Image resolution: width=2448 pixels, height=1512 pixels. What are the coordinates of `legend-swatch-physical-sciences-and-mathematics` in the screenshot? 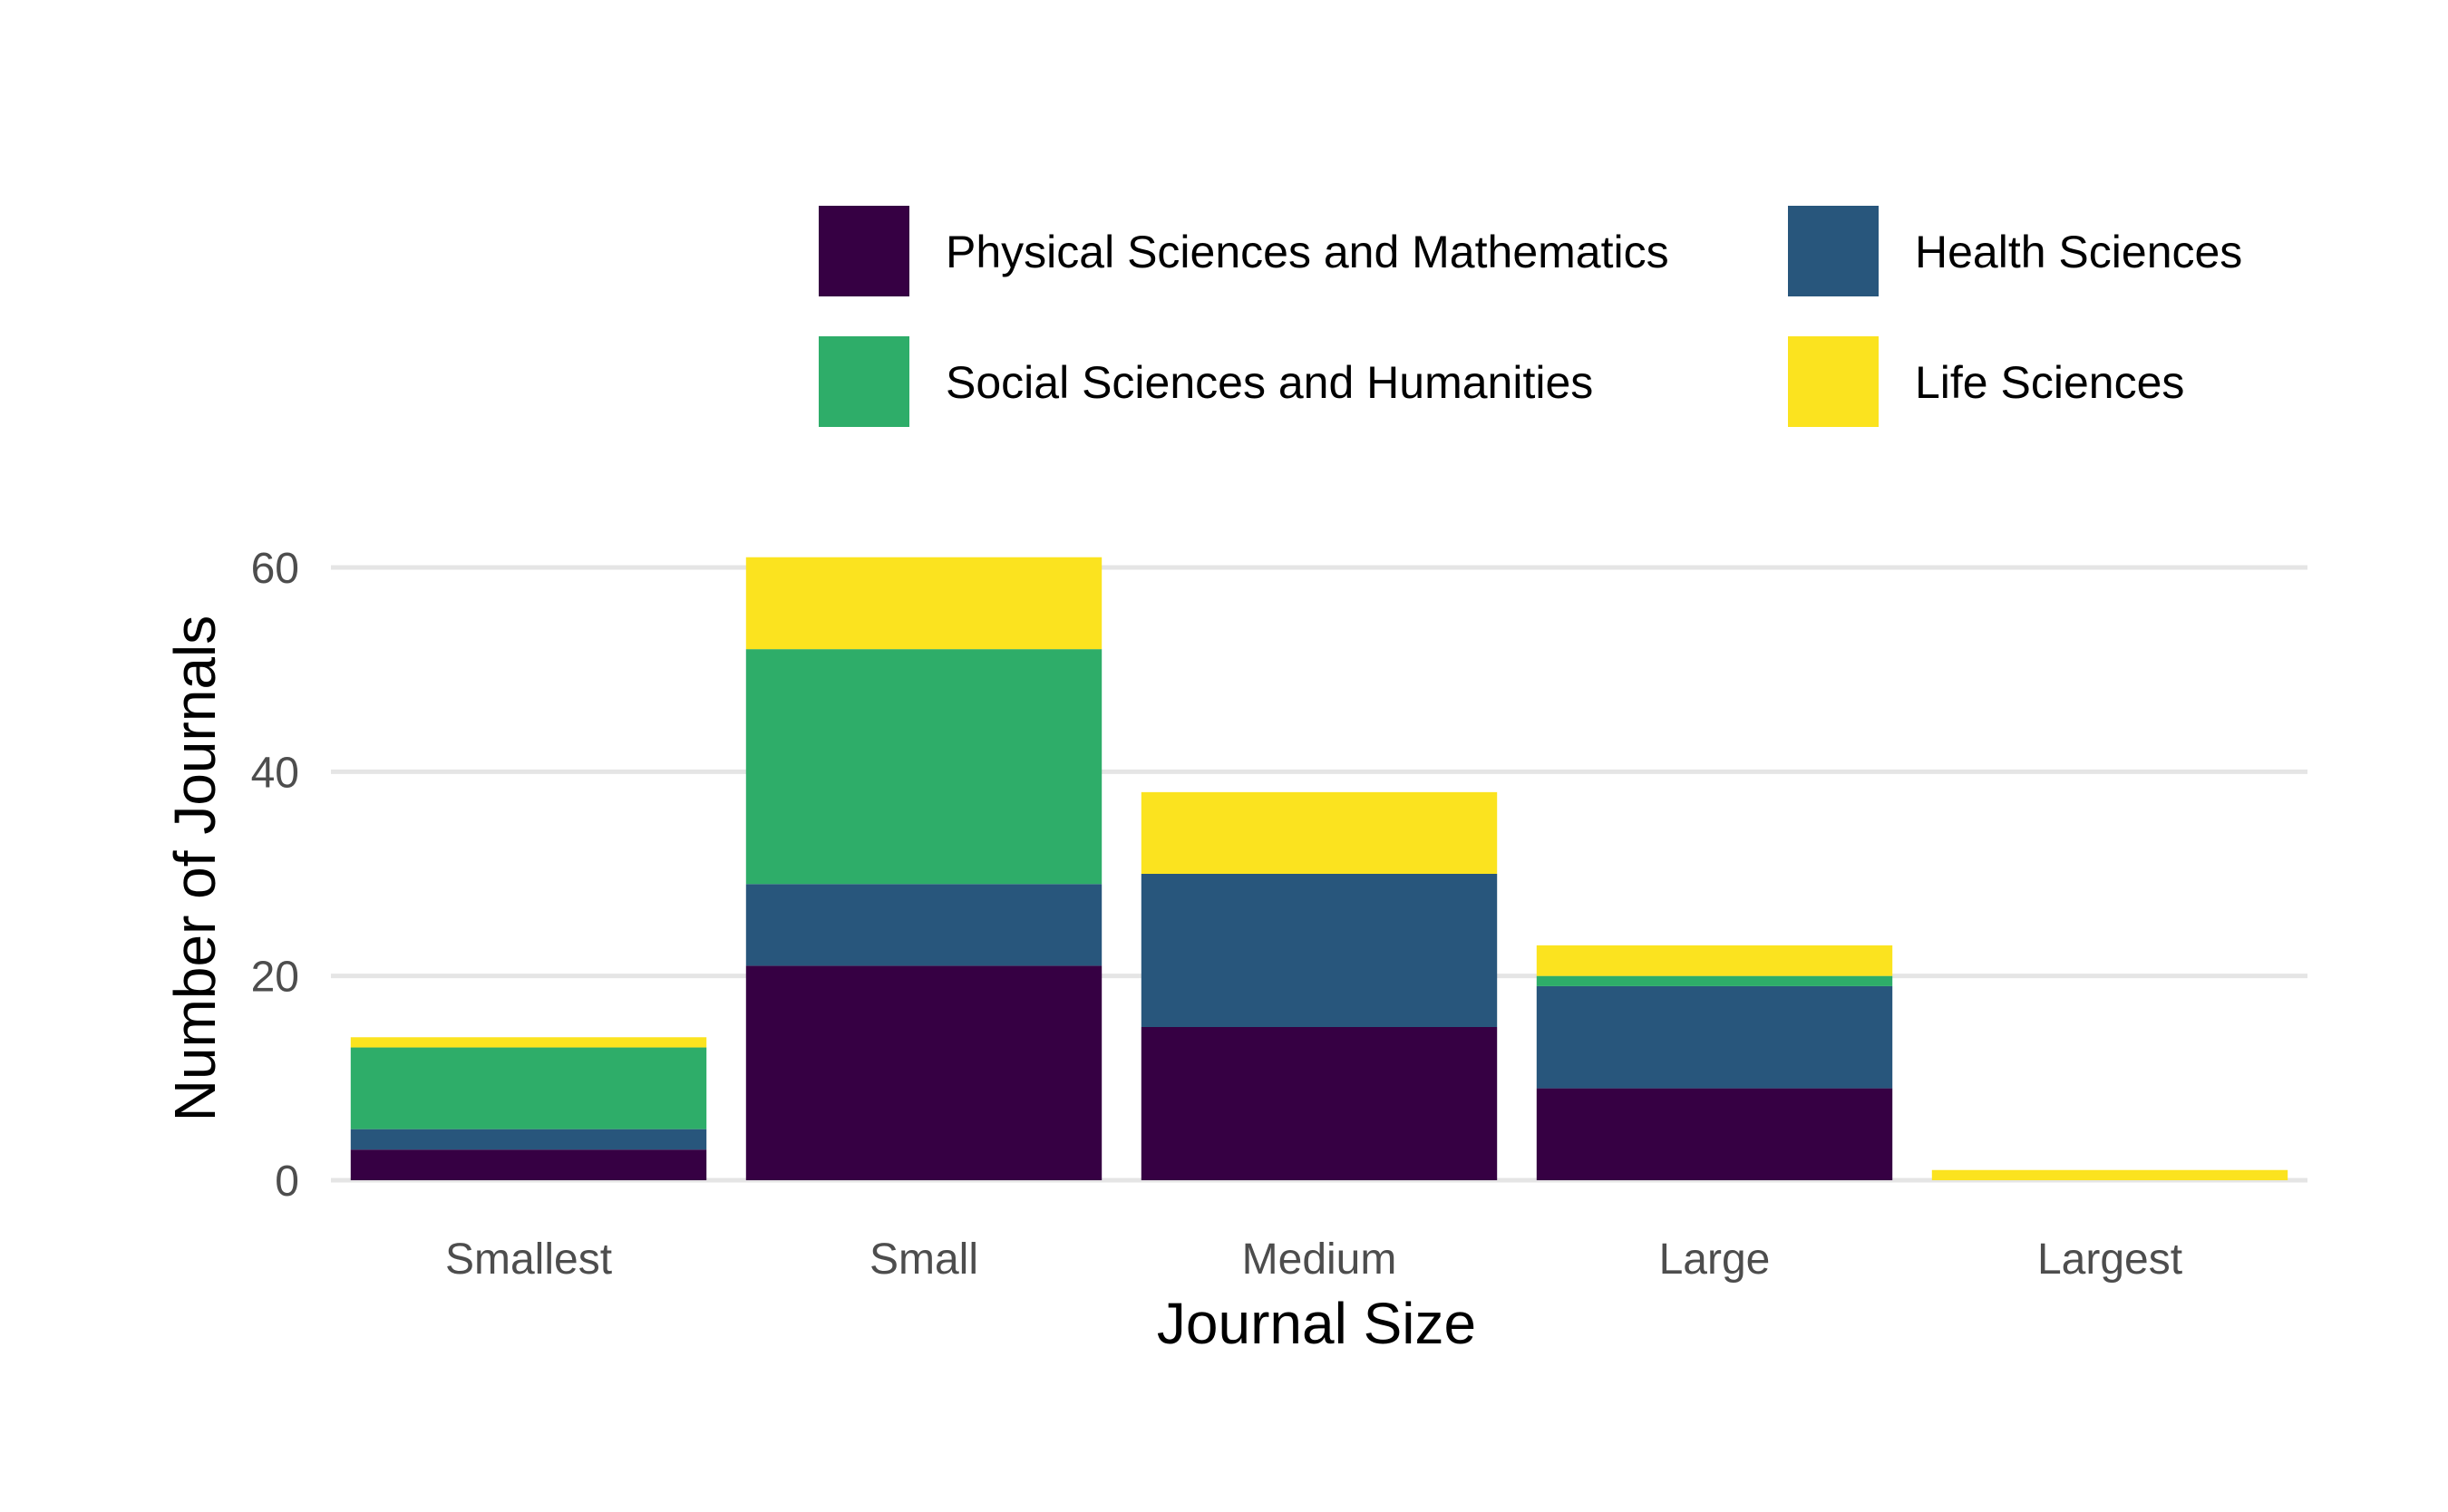 It's located at (864, 251).